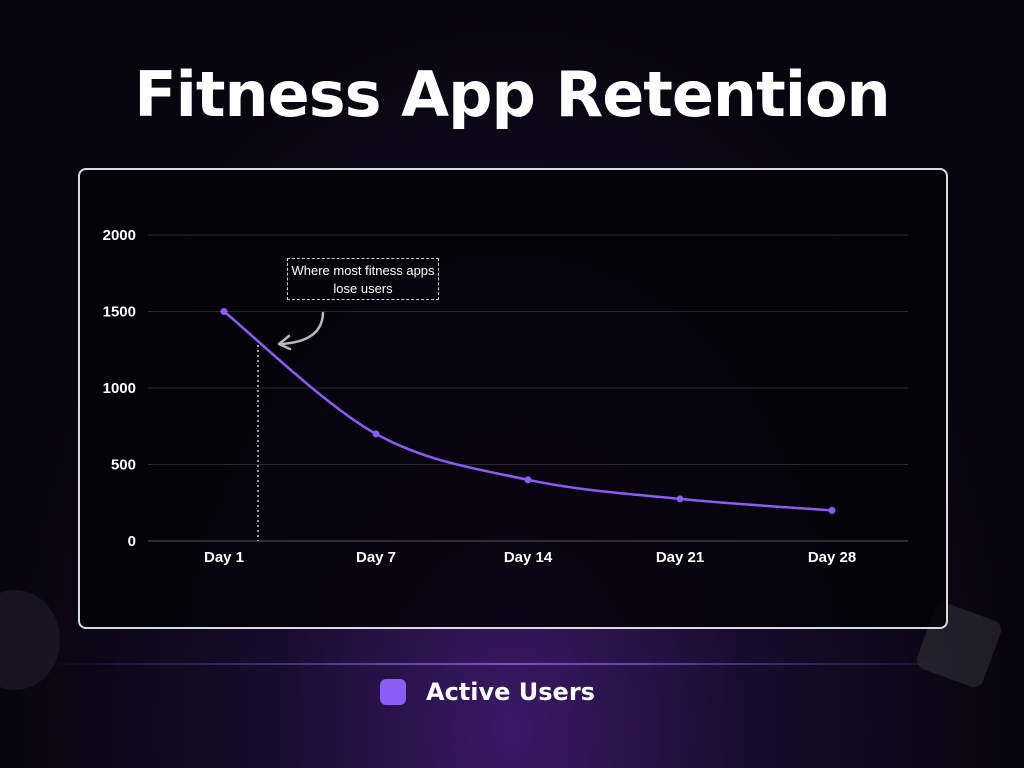 This screenshot has width=1024, height=768. I want to click on chart-title: Fitness App Retention, so click(512, 94).